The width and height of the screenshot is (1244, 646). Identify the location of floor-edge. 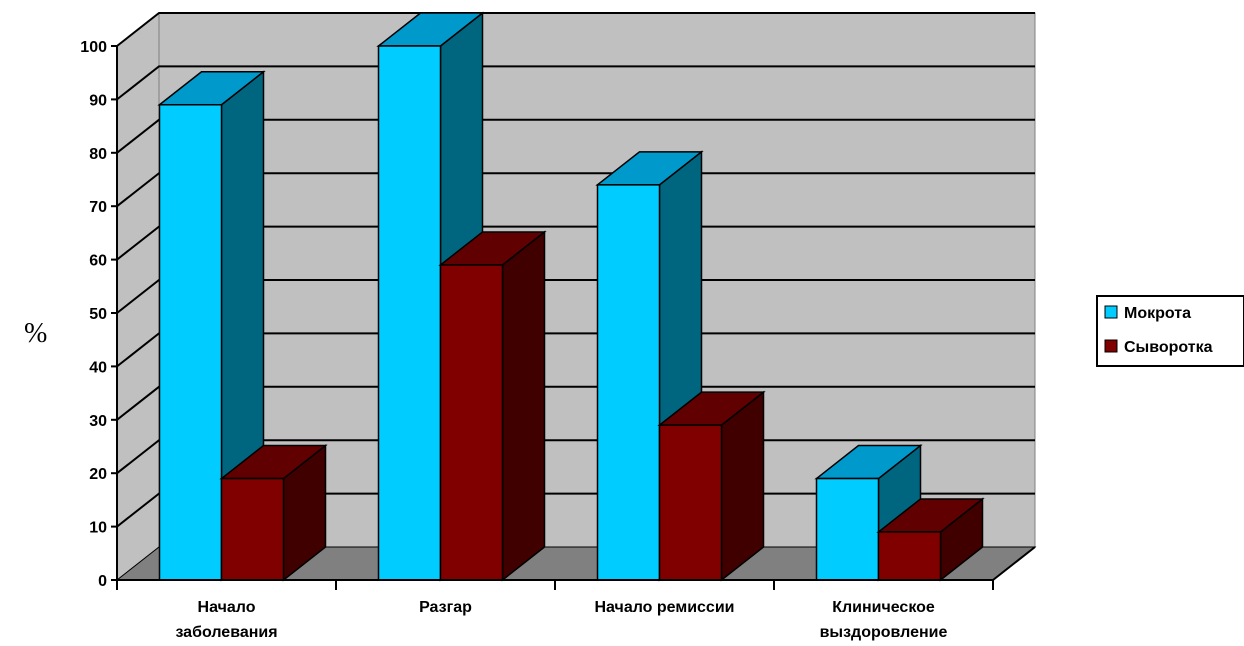
(1014, 563).